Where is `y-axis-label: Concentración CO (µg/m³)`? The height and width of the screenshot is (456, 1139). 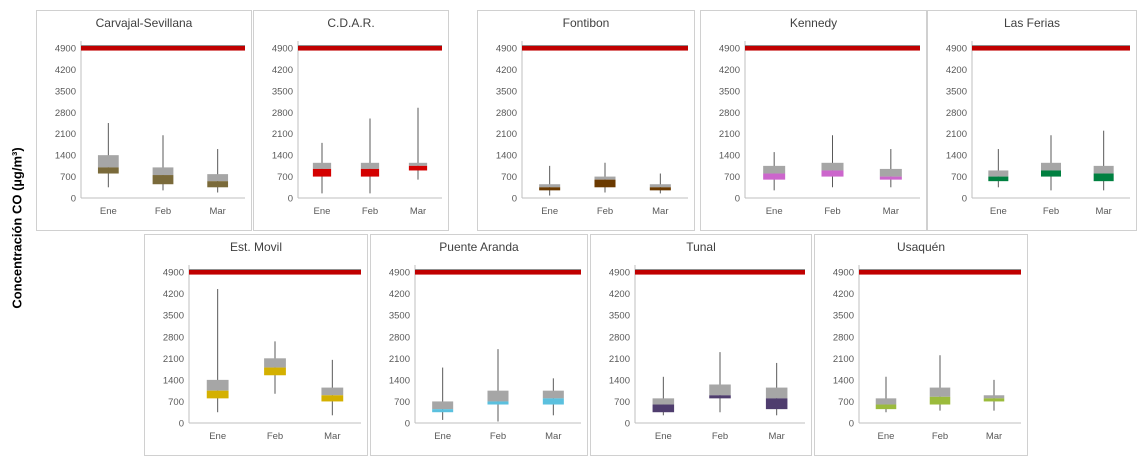
y-axis-label: Concentración CO (µg/m³) is located at coordinates (17, 228).